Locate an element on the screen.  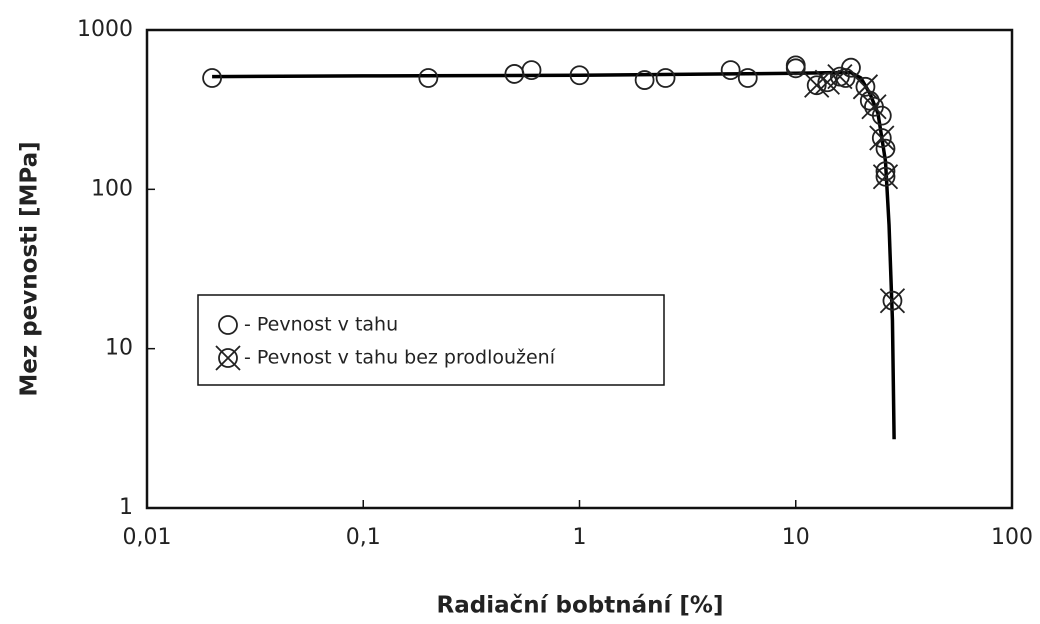
x-tick-label: 0,1 is located at coordinates (363, 537).